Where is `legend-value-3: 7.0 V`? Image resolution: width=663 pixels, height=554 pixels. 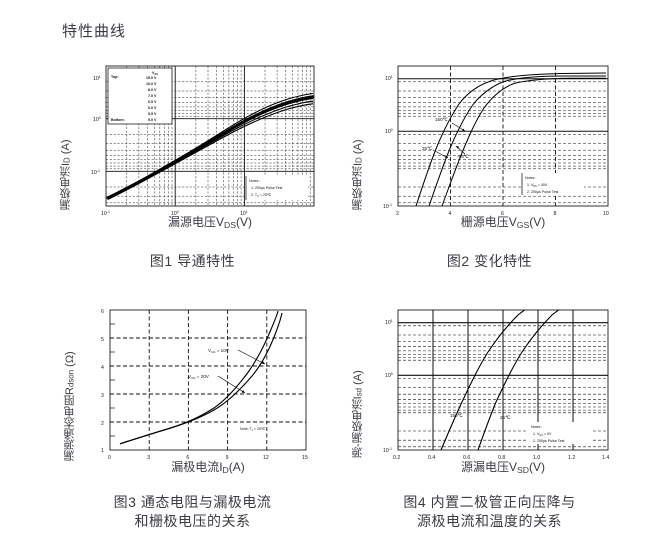 legend-value-3: 7.0 V is located at coordinates (152, 96).